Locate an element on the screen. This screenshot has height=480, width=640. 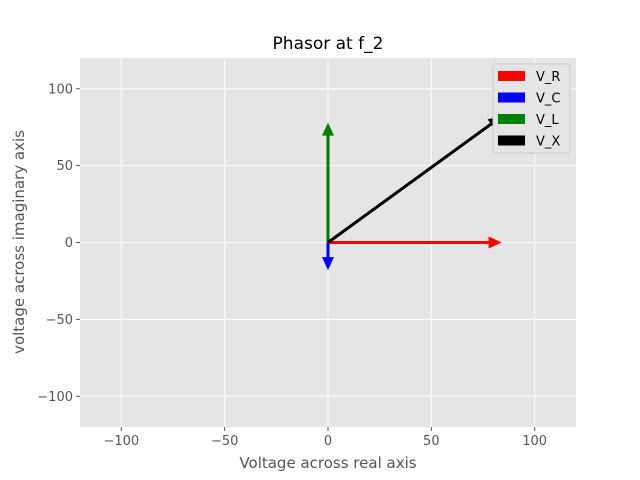
x-tick-label: −50 is located at coordinates (224, 441).